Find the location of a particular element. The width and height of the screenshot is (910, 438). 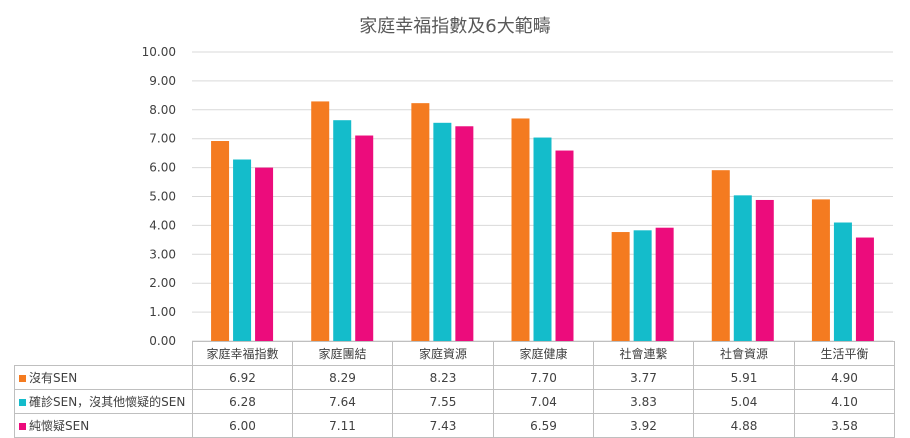

data-label: 3.77 is located at coordinates (643, 377).